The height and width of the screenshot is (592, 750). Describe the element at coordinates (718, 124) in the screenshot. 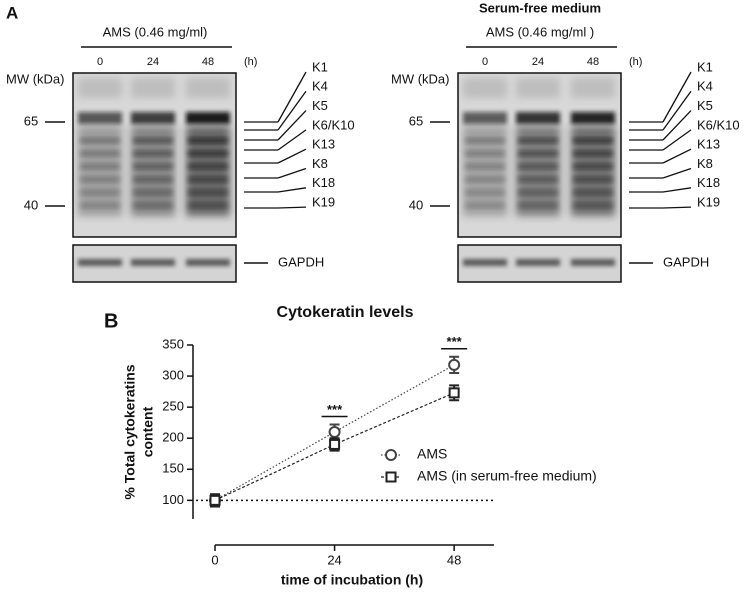

I see `band-label: K6/K10` at that location.